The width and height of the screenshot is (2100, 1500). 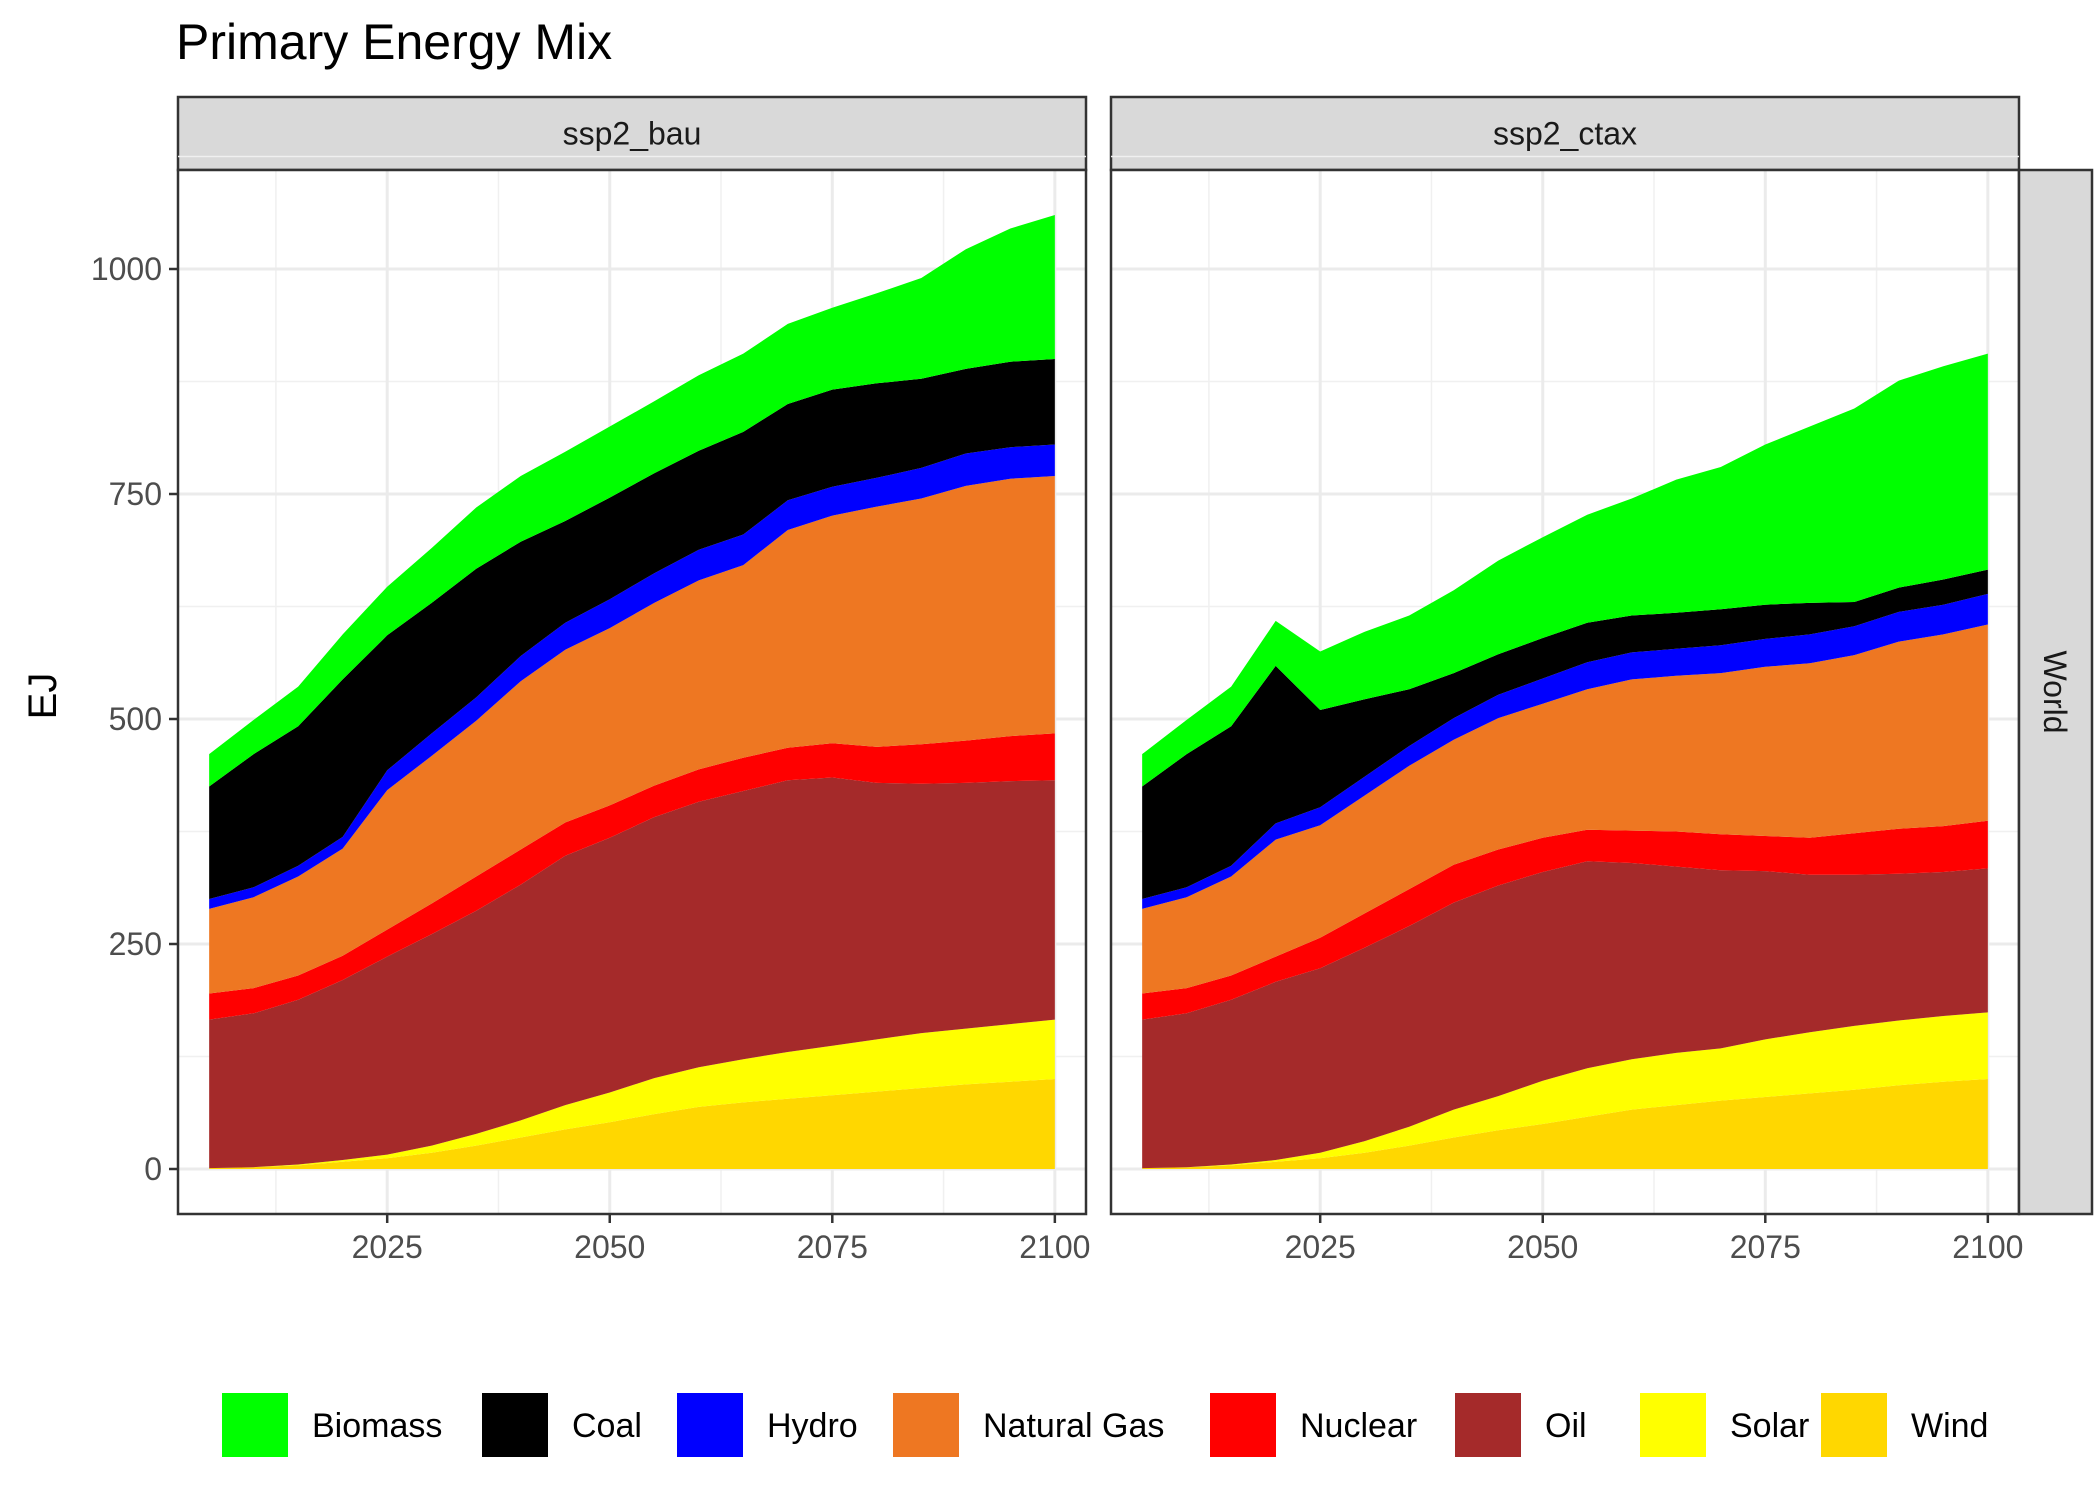 I want to click on legend-label-natural-gas: Natural Gas, so click(x=1073, y=1426).